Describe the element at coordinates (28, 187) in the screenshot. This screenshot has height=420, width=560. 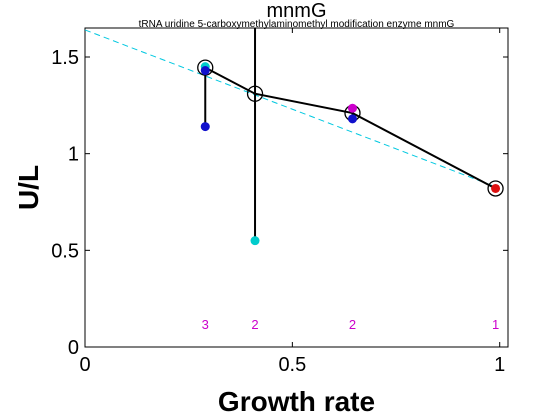
I see `y-axis-title: U/L` at that location.